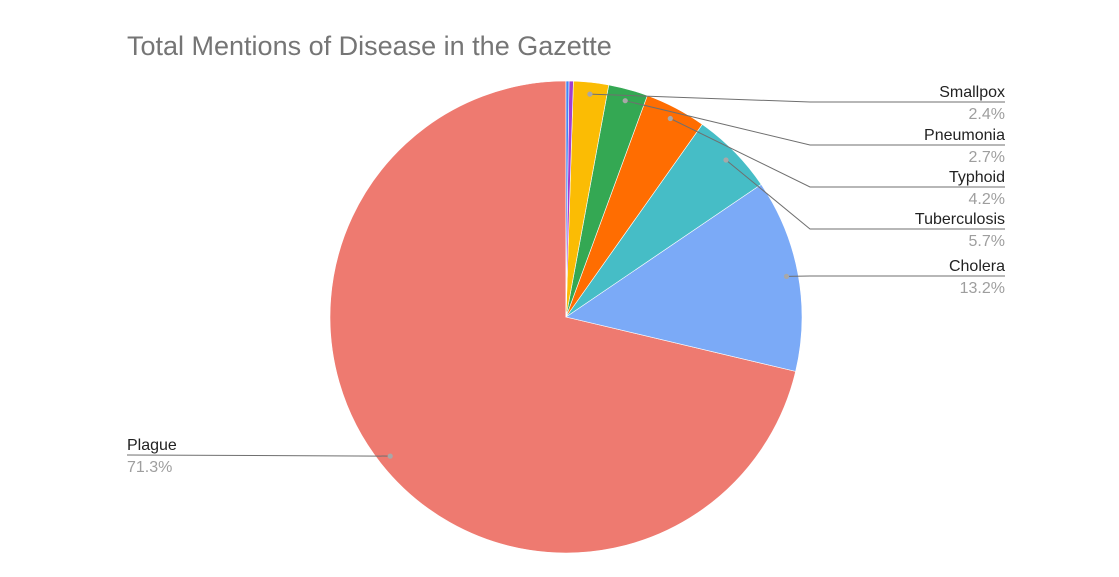 The width and height of the screenshot is (1119, 577). Describe the element at coordinates (625, 101) in the screenshot. I see `callout-dot-pneumonia` at that location.